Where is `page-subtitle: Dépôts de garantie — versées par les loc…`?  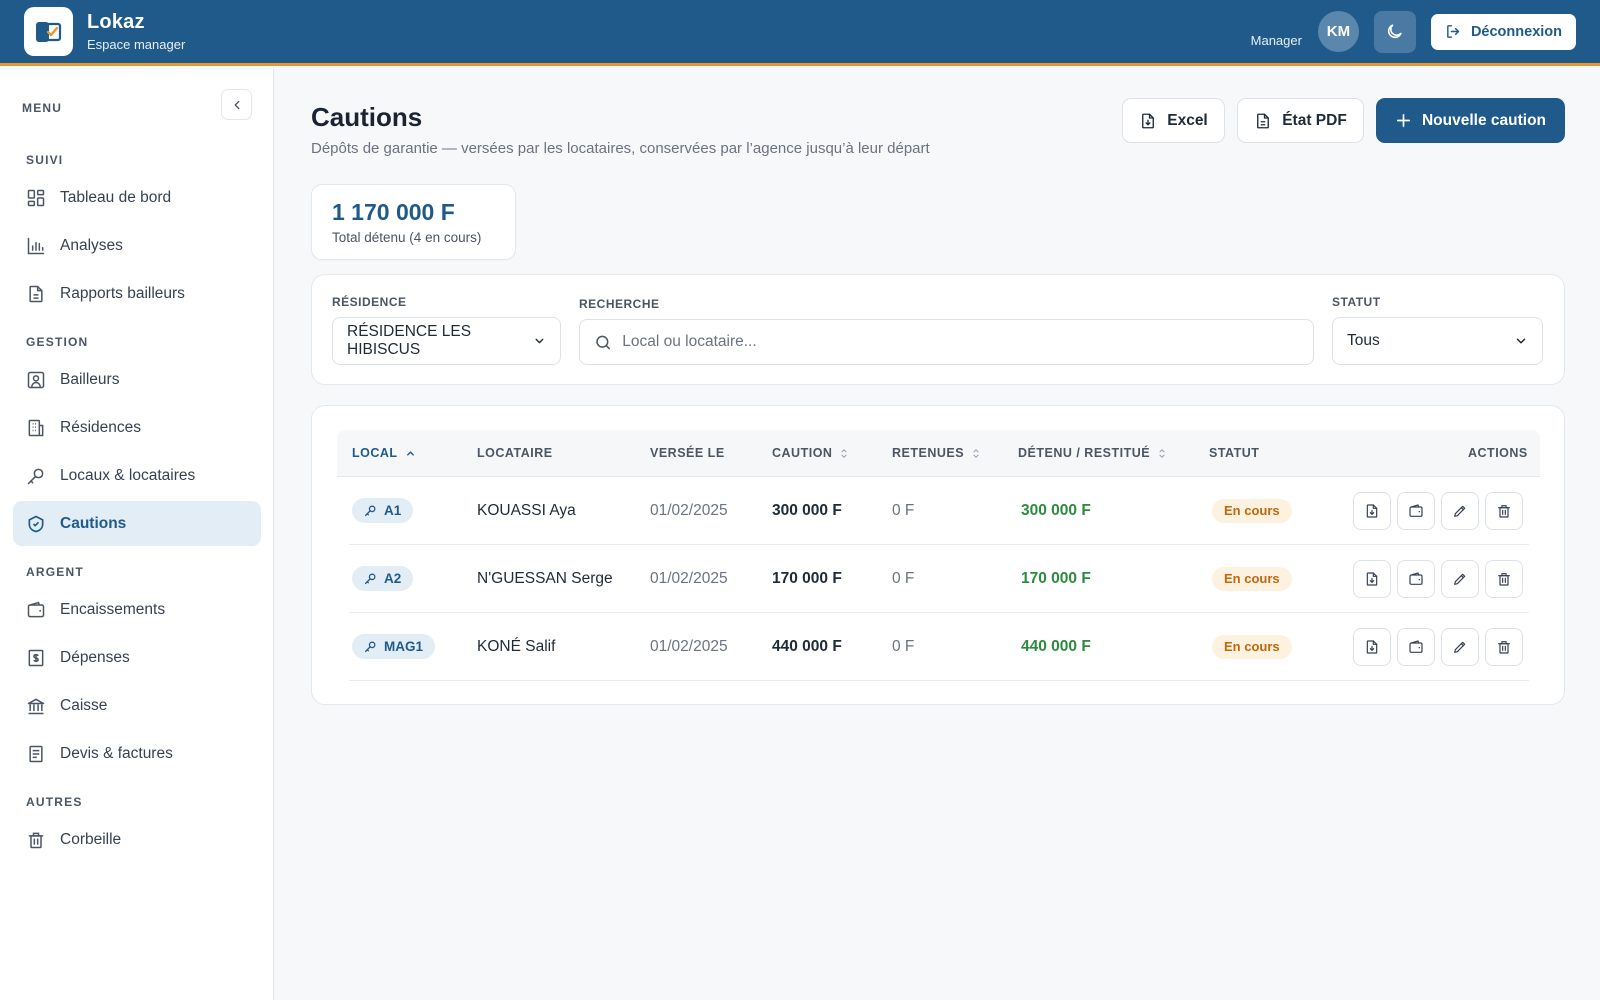 page-subtitle: Dépôts de garantie — versées par les loc… is located at coordinates (620, 148).